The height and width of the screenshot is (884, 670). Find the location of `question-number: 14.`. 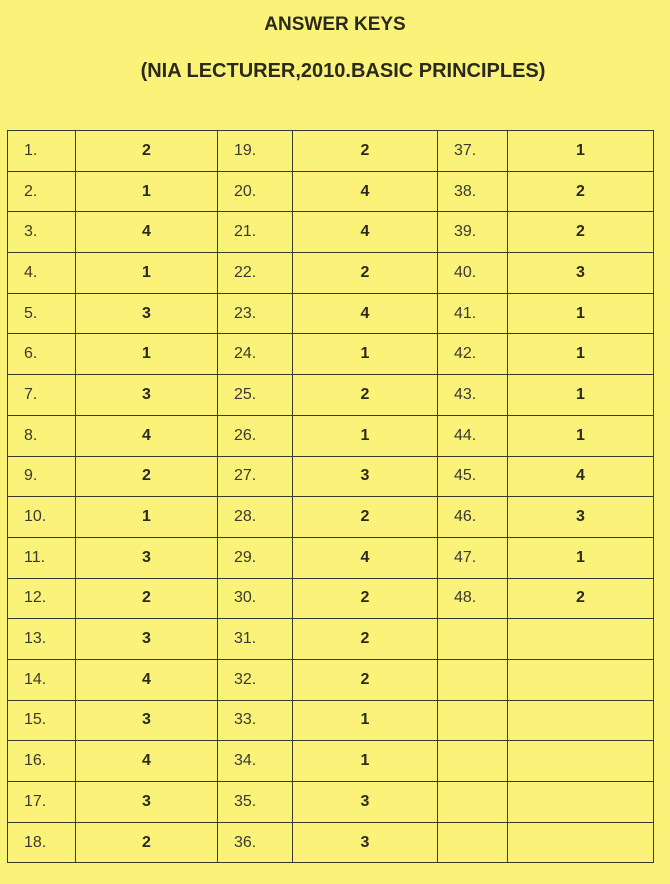

question-number: 14. is located at coordinates (41, 679).